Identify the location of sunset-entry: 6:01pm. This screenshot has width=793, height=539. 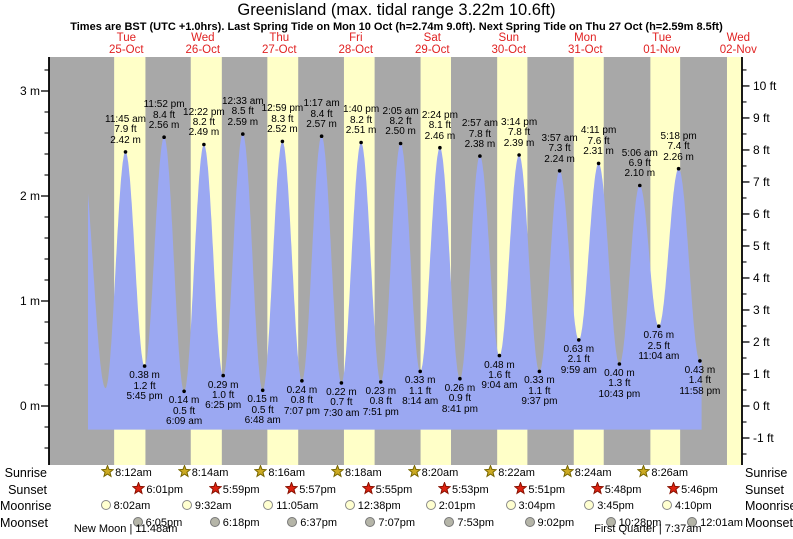
(157, 489).